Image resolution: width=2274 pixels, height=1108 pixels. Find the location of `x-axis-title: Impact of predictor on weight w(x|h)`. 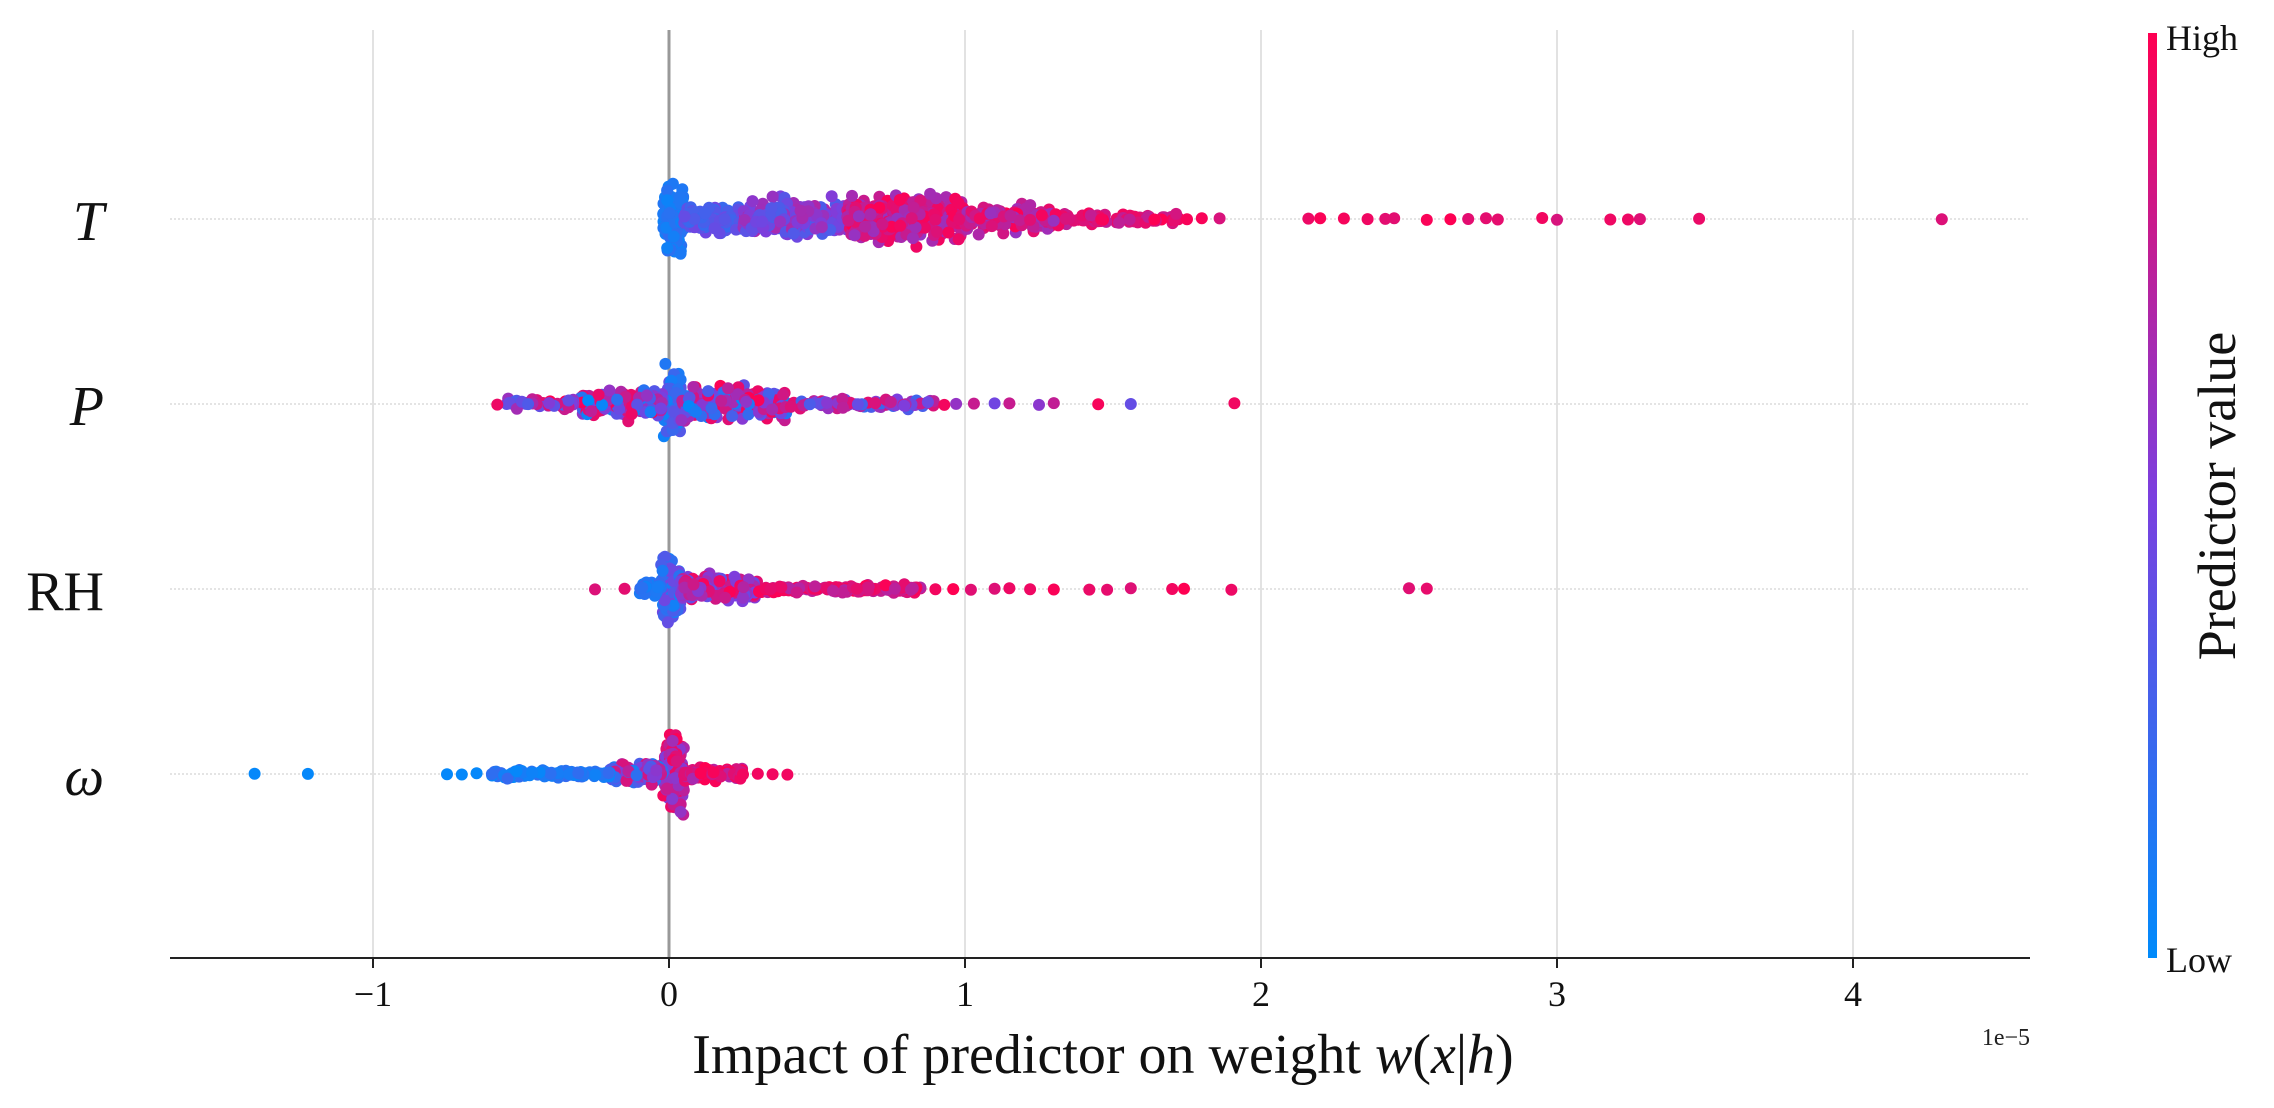

x-axis-title: Impact of predictor on weight w(x|h) is located at coordinates (1102, 1055).